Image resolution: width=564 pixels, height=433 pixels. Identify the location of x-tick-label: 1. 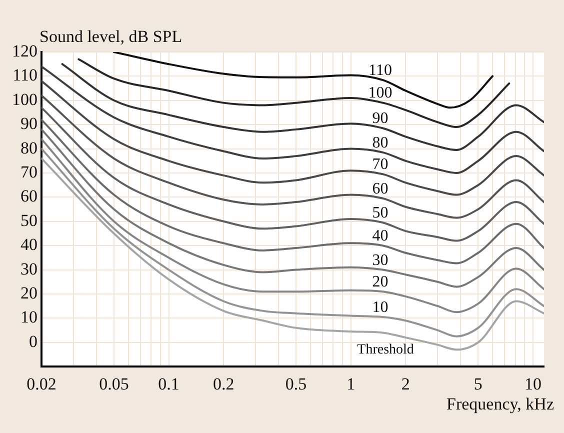
(351, 384).